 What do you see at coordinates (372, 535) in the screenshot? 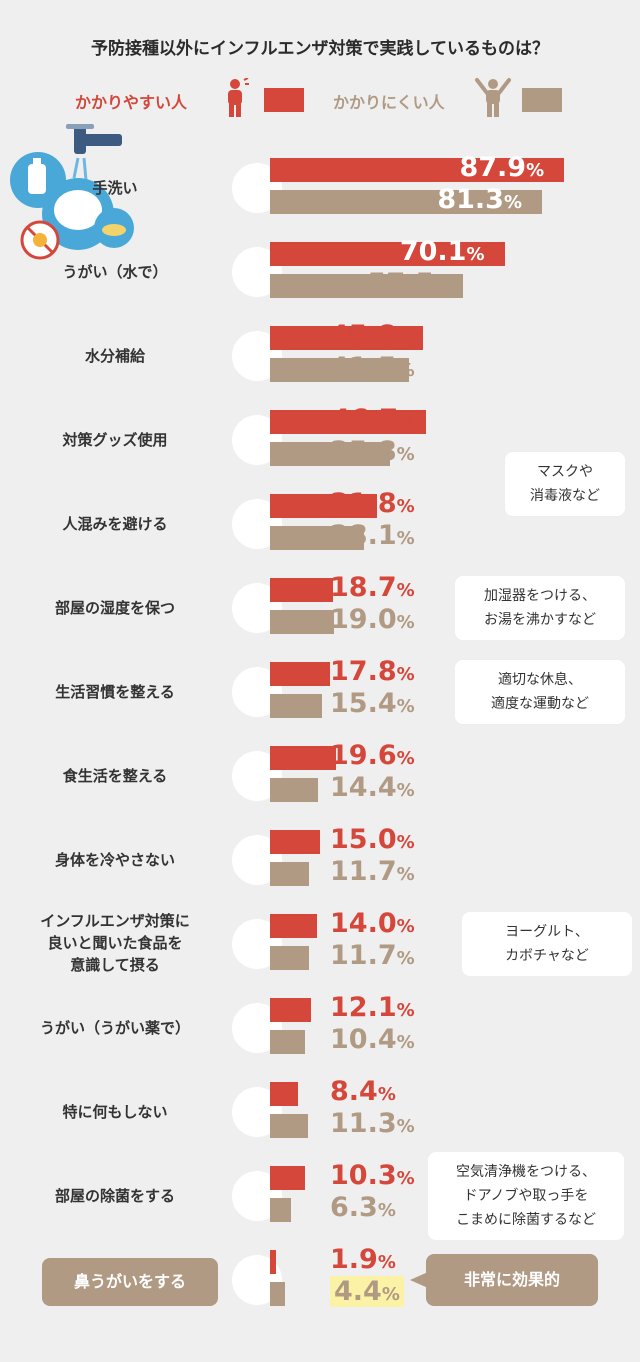
I see `value-label-low: 28.1%` at bounding box center [372, 535].